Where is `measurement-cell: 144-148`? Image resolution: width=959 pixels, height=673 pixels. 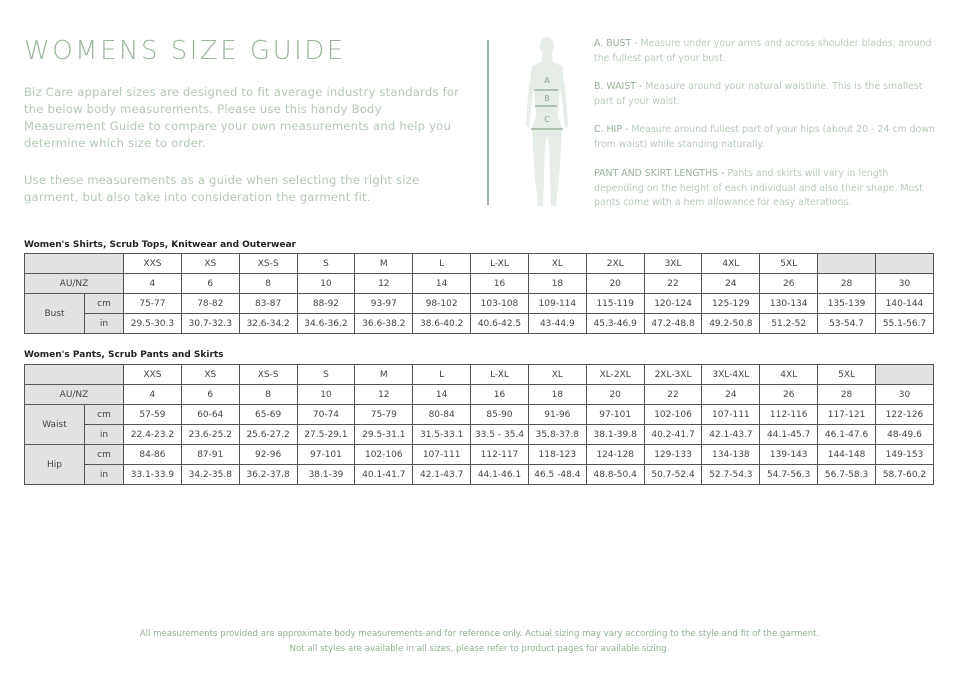
measurement-cell: 144-148 is located at coordinates (846, 454).